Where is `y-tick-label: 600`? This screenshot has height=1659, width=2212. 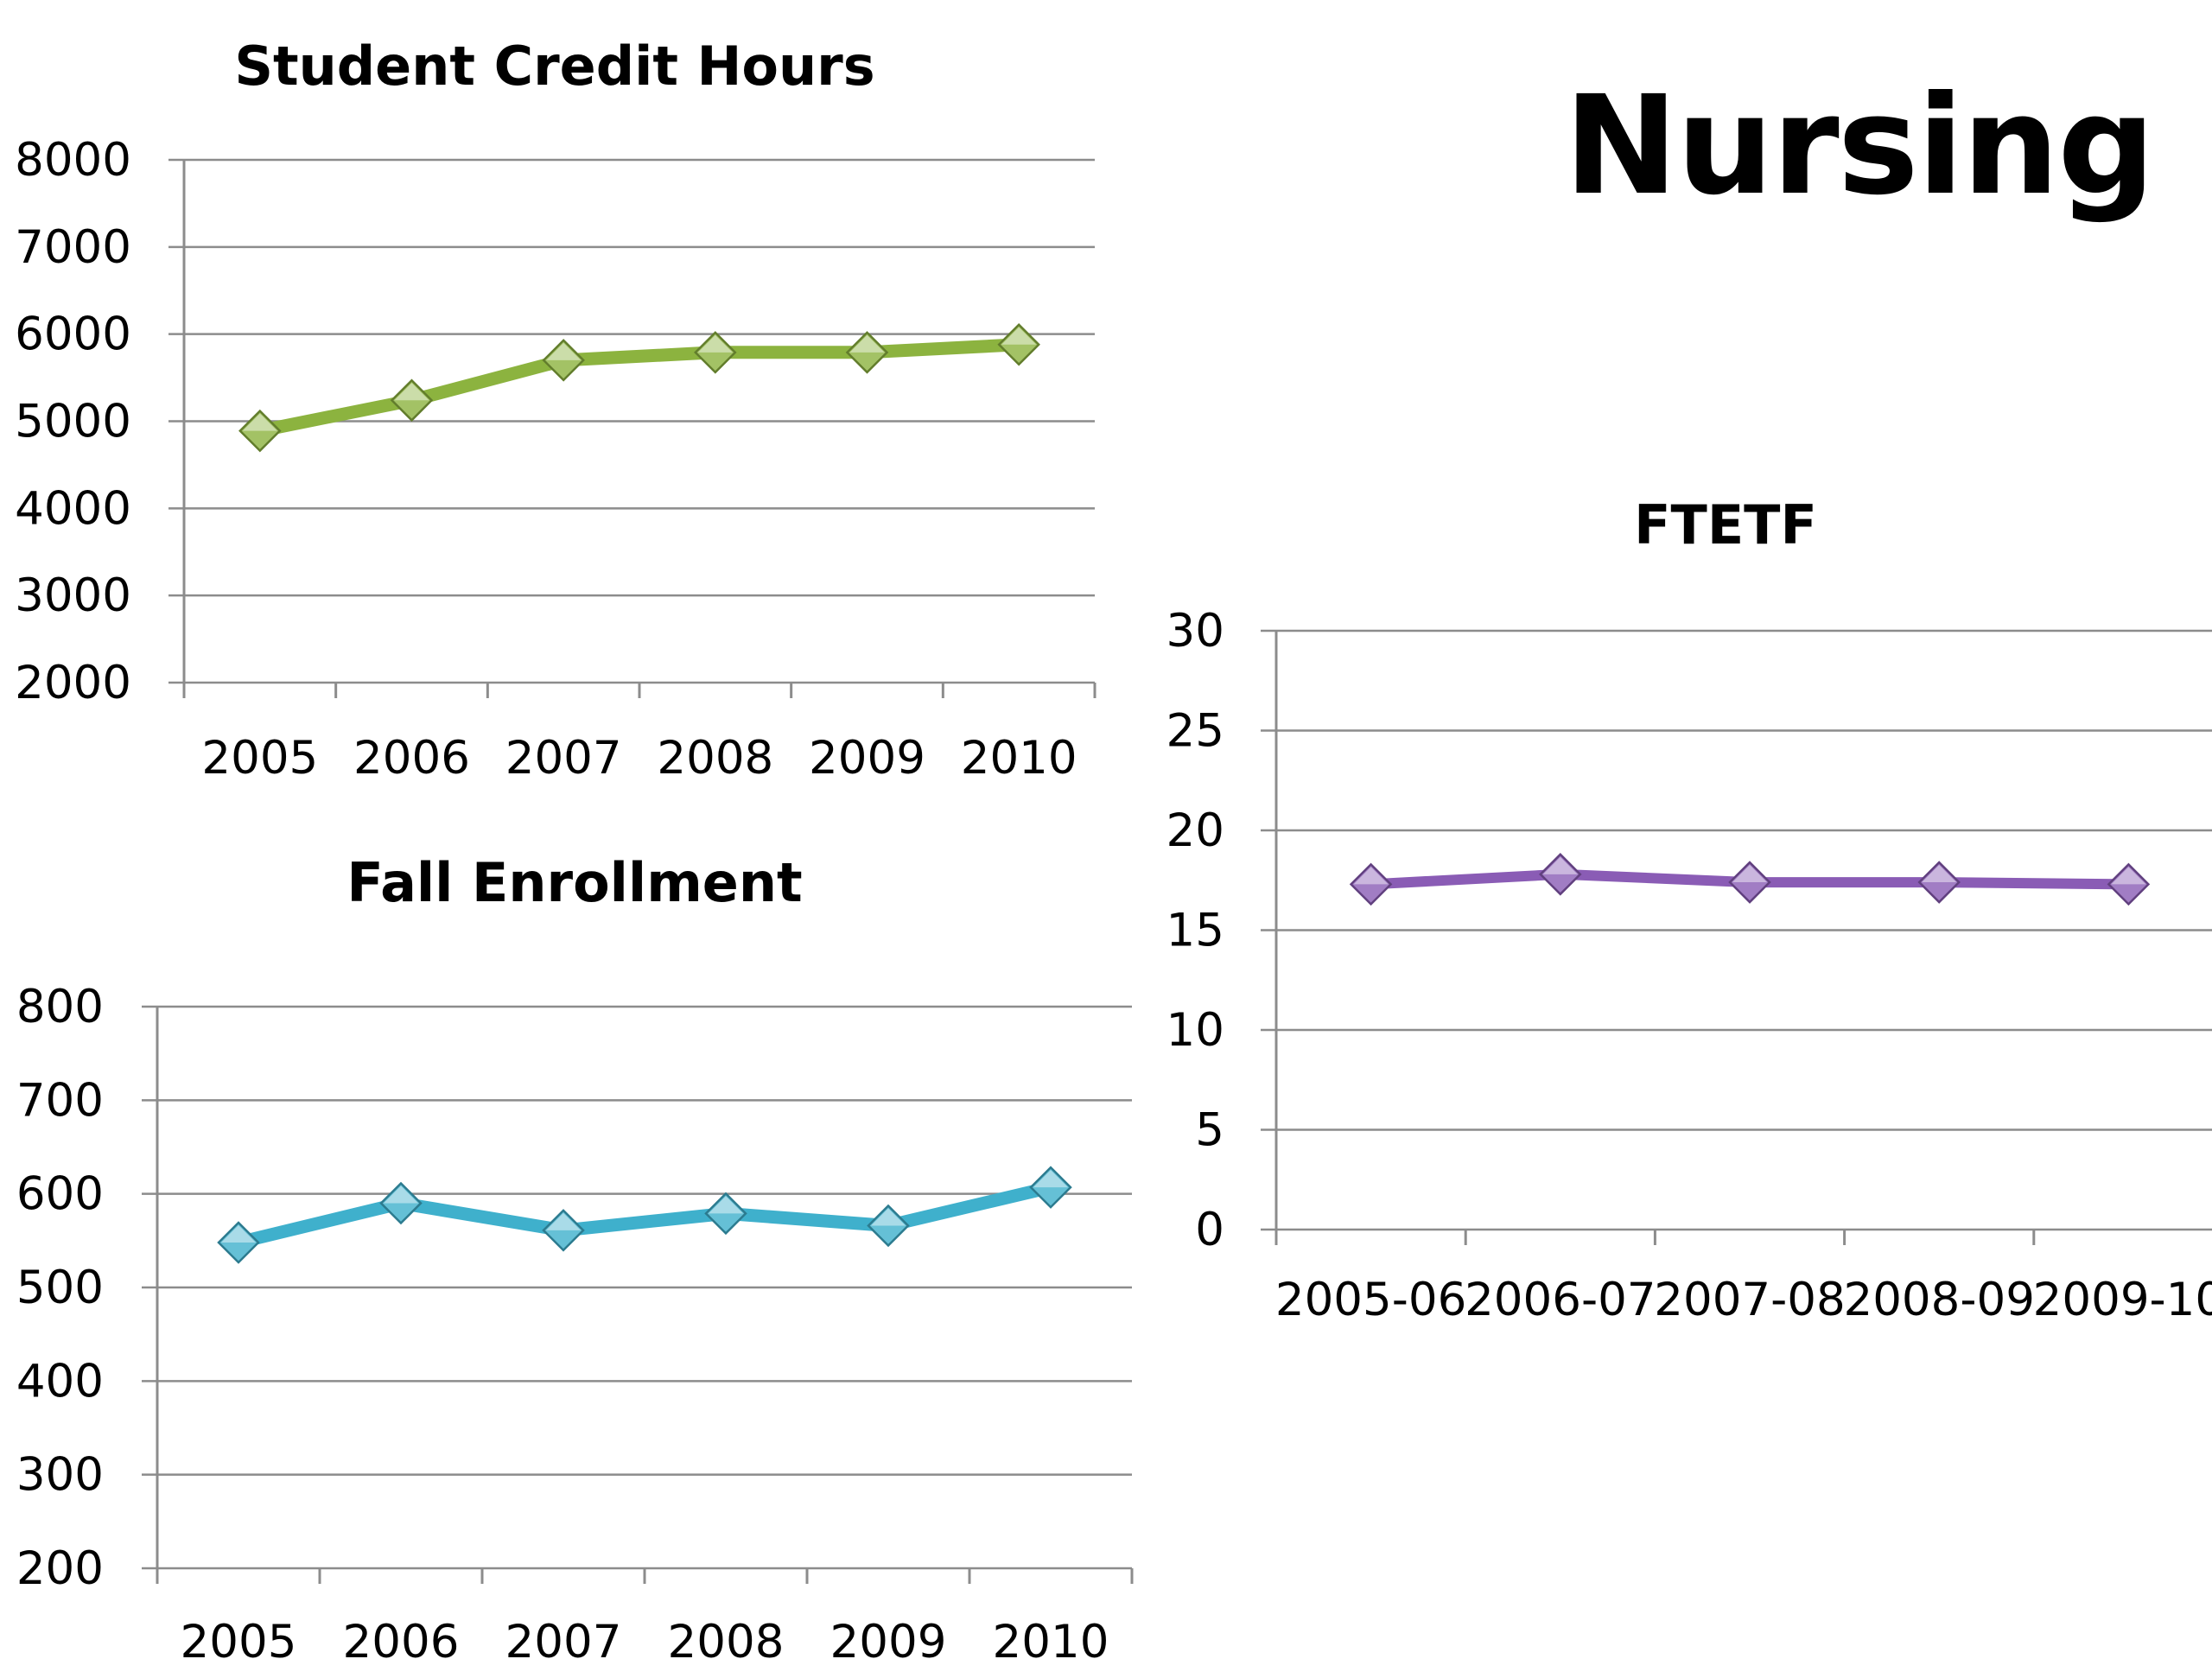
y-tick-label: 600 is located at coordinates (60, 1194).